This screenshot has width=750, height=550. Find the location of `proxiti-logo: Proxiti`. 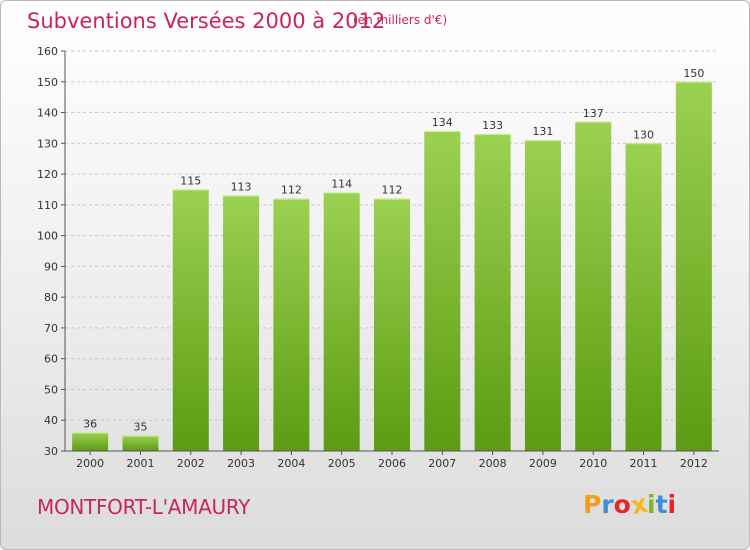

proxiti-logo: Proxiti is located at coordinates (630, 505).